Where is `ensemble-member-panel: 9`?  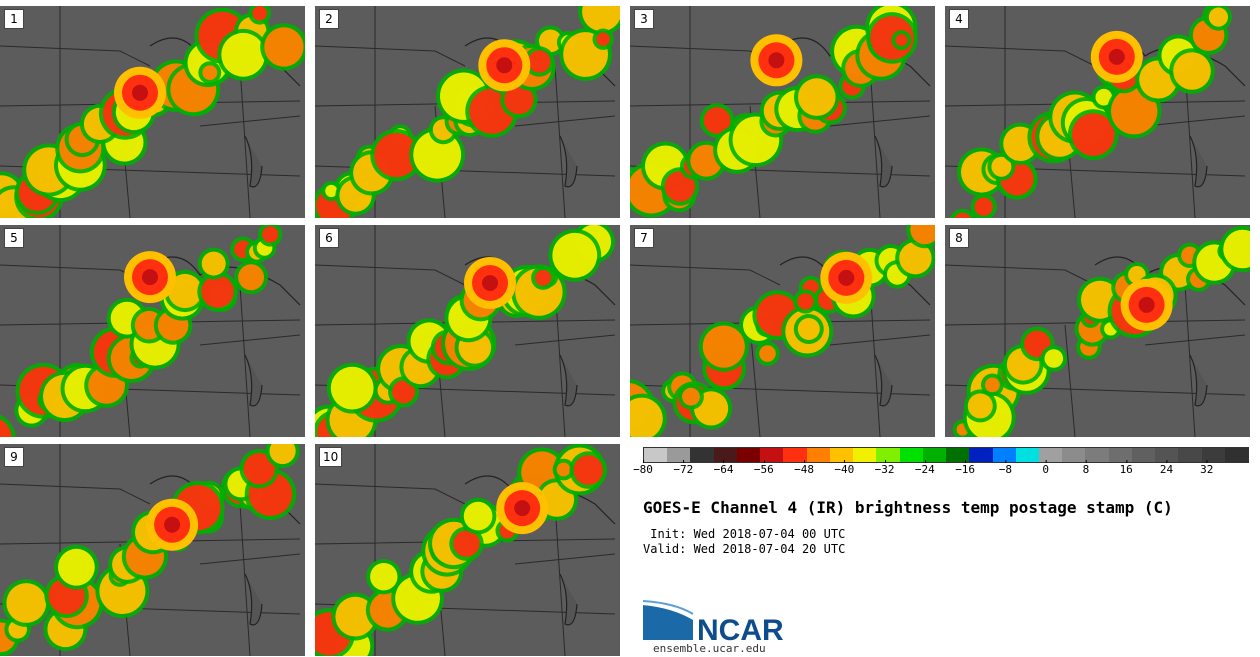 ensemble-member-panel: 9 is located at coordinates (152, 550).